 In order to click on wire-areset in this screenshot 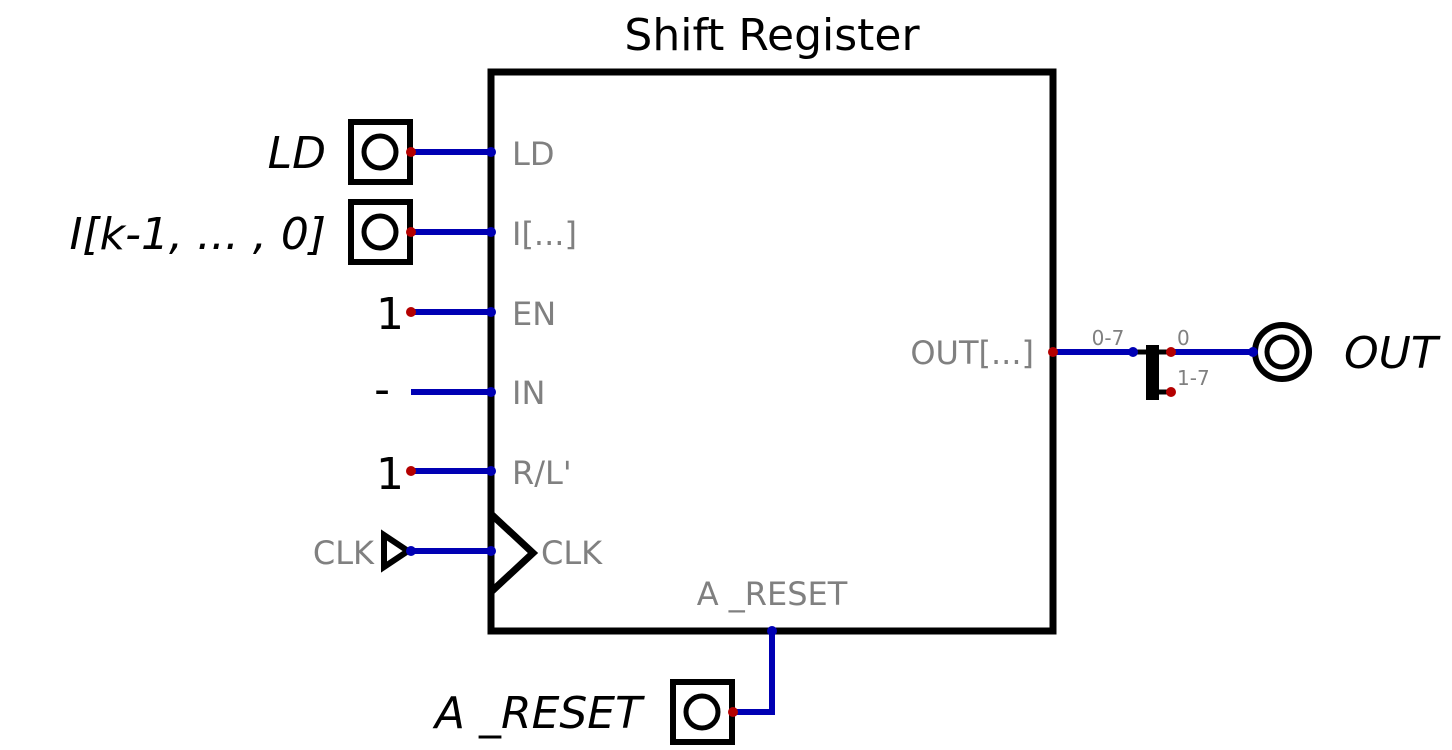, I will do `click(754, 673)`.